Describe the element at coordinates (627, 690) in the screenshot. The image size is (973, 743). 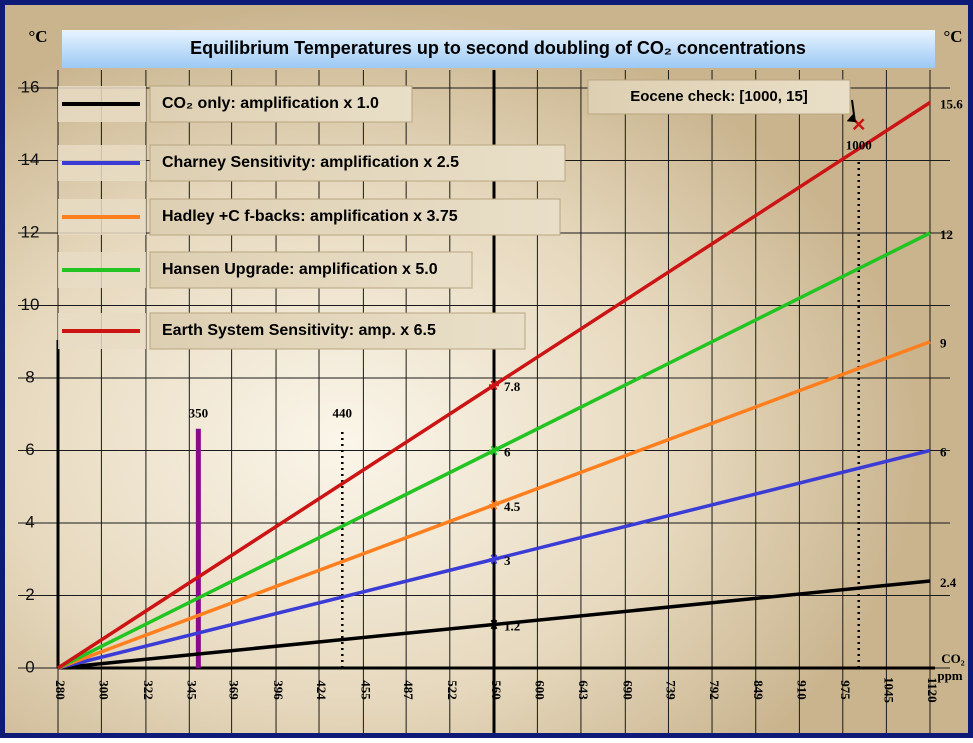
I see `x-tick-label: 690` at that location.